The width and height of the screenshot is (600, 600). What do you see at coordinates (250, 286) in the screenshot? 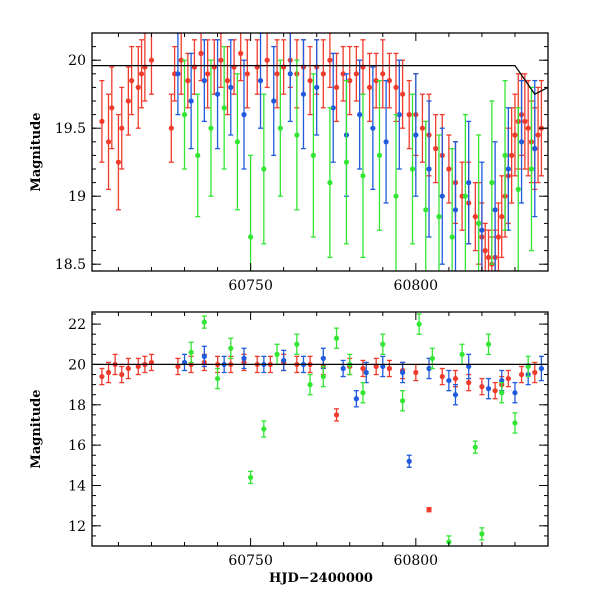
I see `x-tick-label: 60750` at bounding box center [250, 286].